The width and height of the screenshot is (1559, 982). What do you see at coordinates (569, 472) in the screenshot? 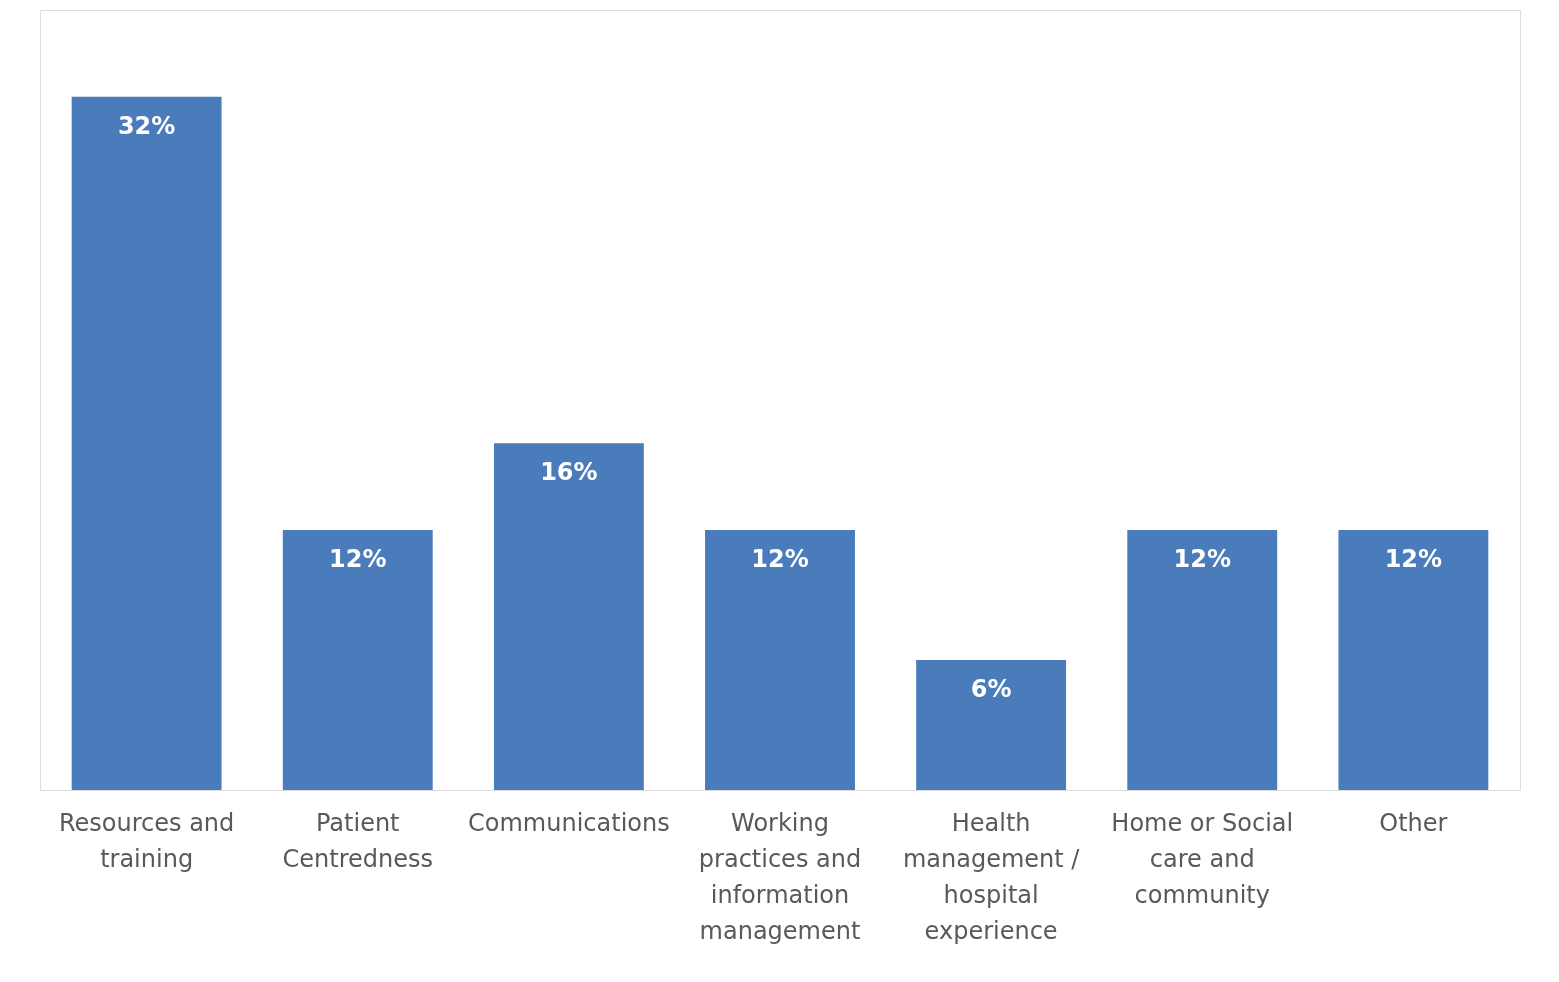
I see `data-label: 16%` at bounding box center [569, 472].